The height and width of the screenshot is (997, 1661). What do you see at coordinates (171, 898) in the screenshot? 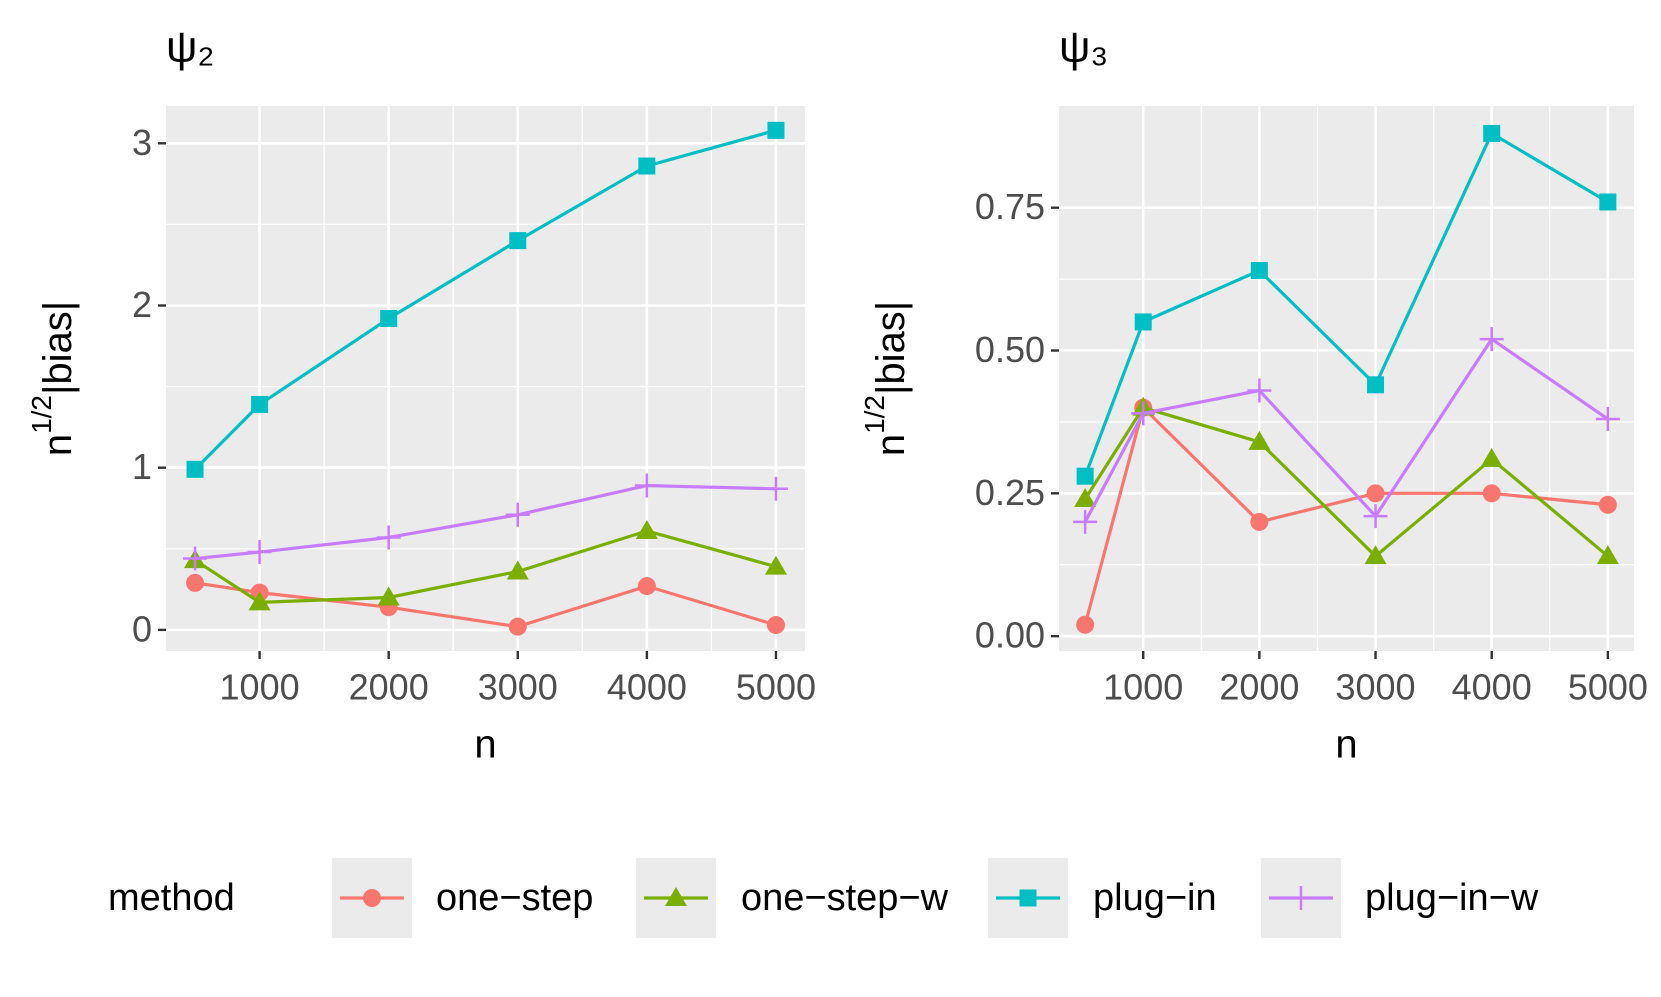
I see `legend-title: method` at bounding box center [171, 898].